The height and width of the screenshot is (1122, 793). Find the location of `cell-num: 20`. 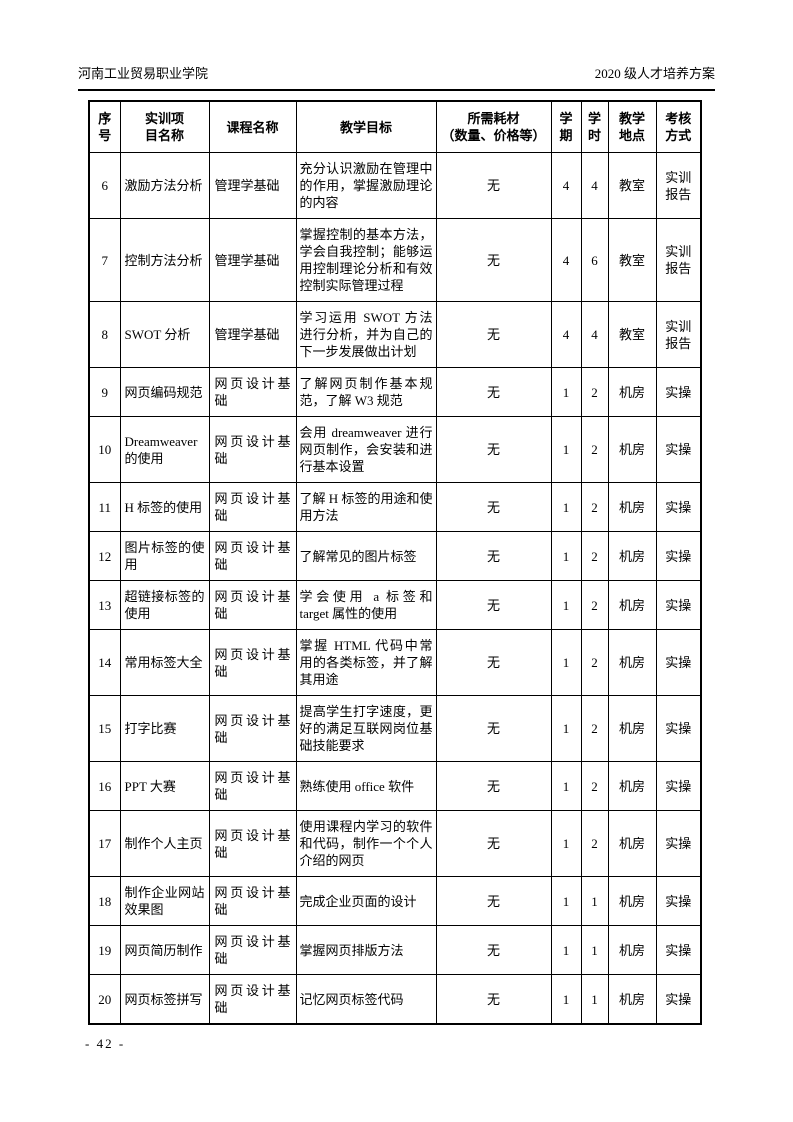

cell-num: 20 is located at coordinates (104, 999).